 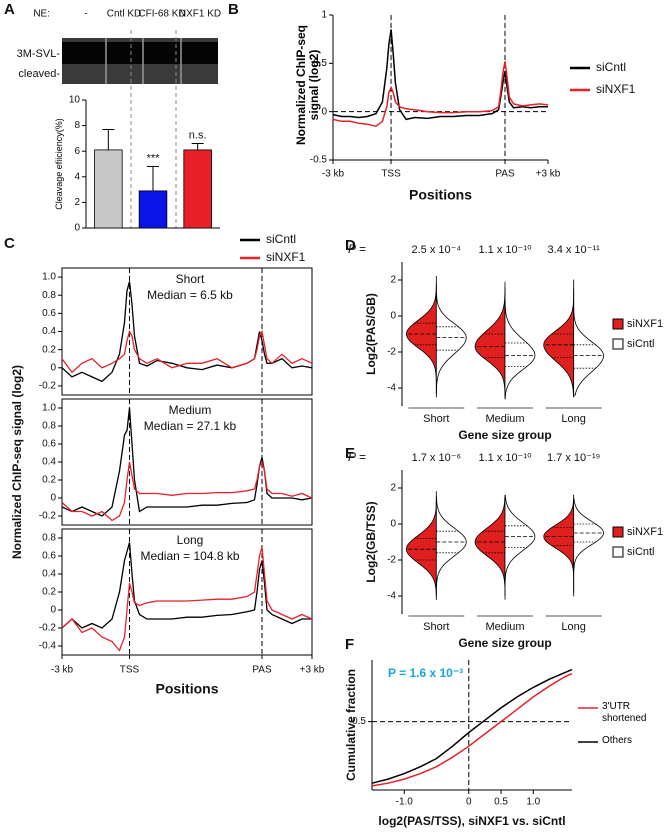 What do you see at coordinates (371, 541) in the screenshot?
I see `y-axis-label: Log2(GB/TSS)` at bounding box center [371, 541].